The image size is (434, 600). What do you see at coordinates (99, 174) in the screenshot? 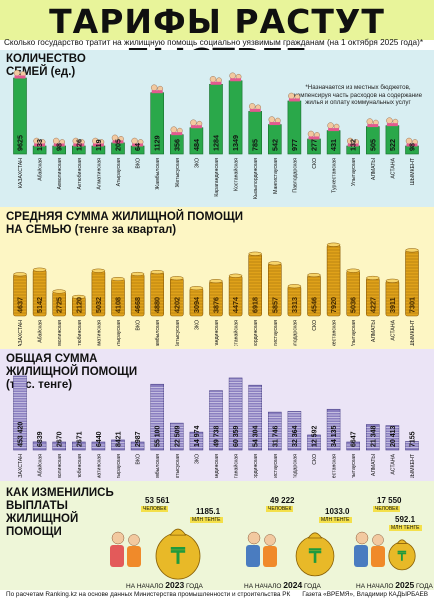
I see `region-label: Алматинская` at bounding box center [99, 174].